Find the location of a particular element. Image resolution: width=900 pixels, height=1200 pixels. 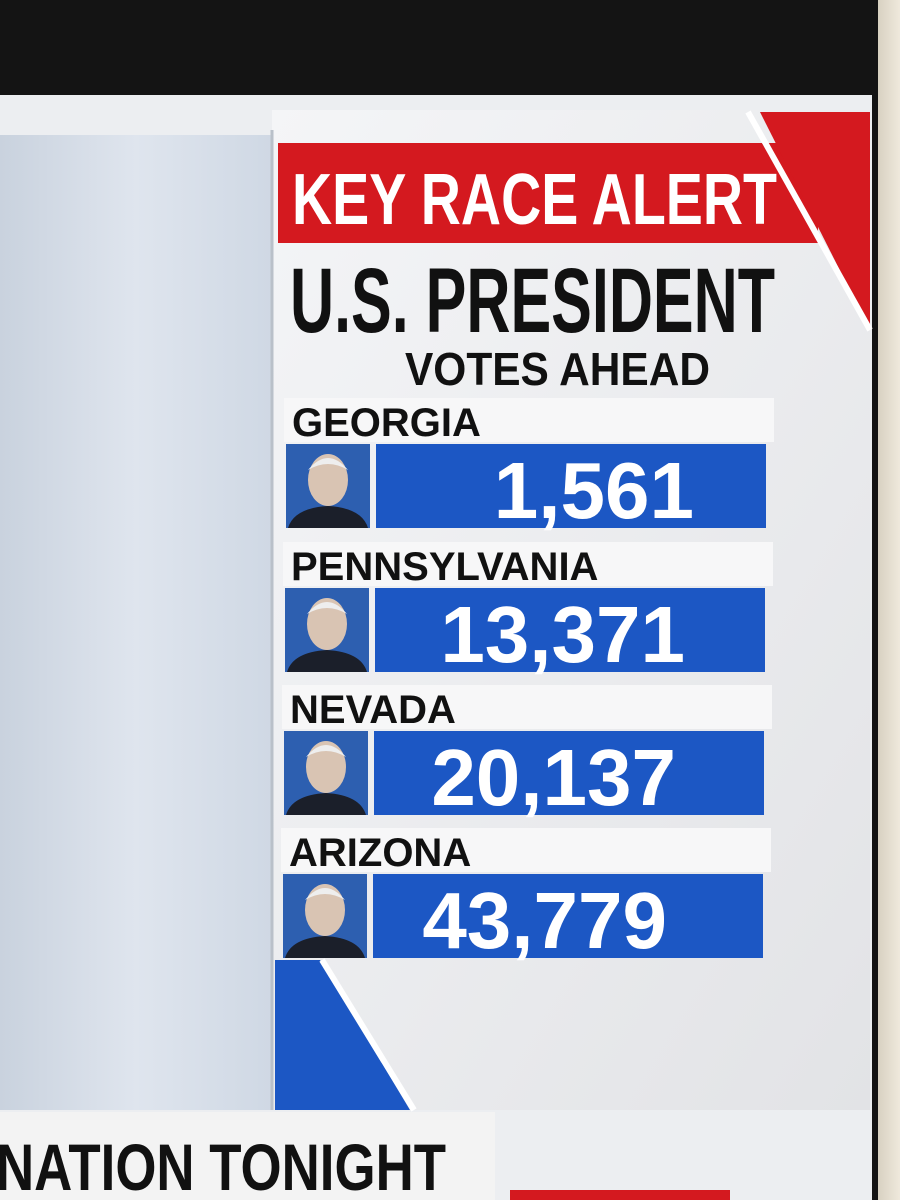

state-name: NEVADA is located at coordinates (373, 710).